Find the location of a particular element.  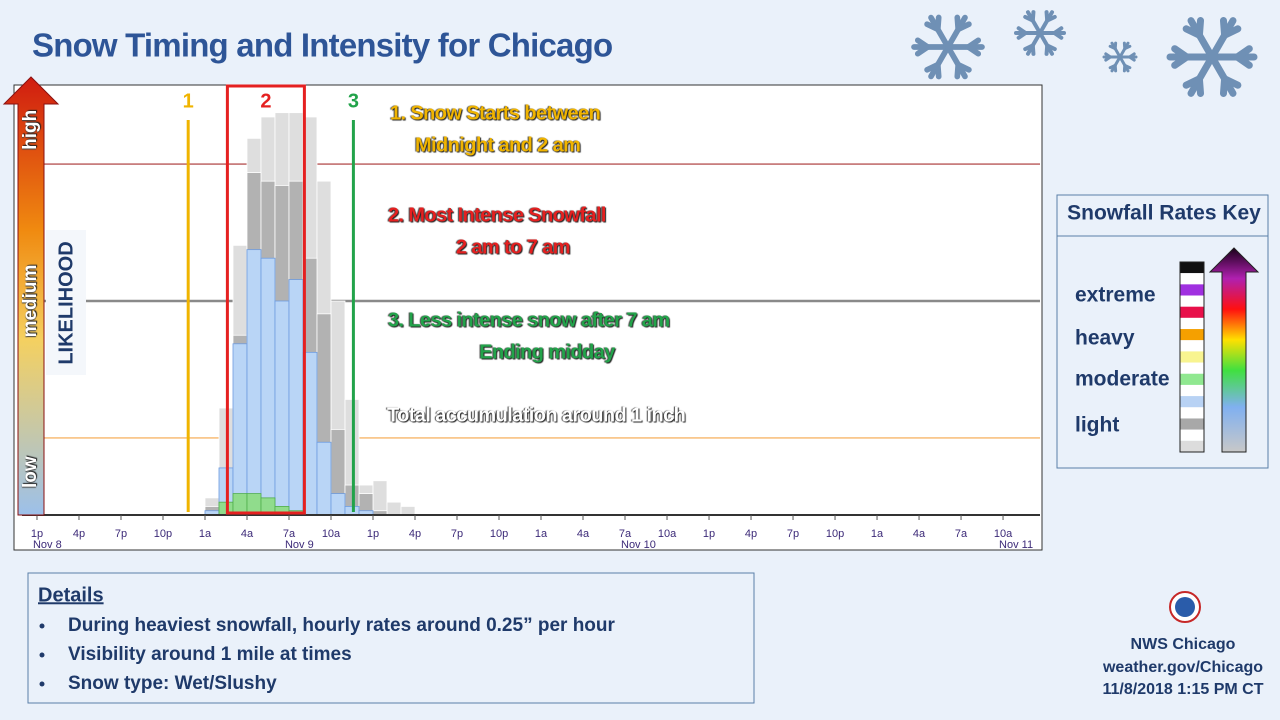

key-label: heavy is located at coordinates (1105, 338).